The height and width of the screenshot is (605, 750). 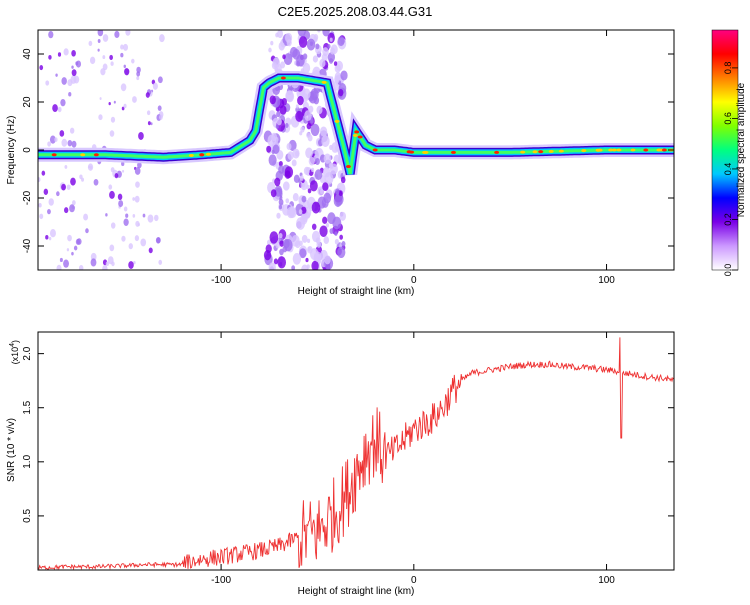 What do you see at coordinates (221, 280) in the screenshot?
I see `spectrogram-xtick-label: -100` at bounding box center [221, 280].